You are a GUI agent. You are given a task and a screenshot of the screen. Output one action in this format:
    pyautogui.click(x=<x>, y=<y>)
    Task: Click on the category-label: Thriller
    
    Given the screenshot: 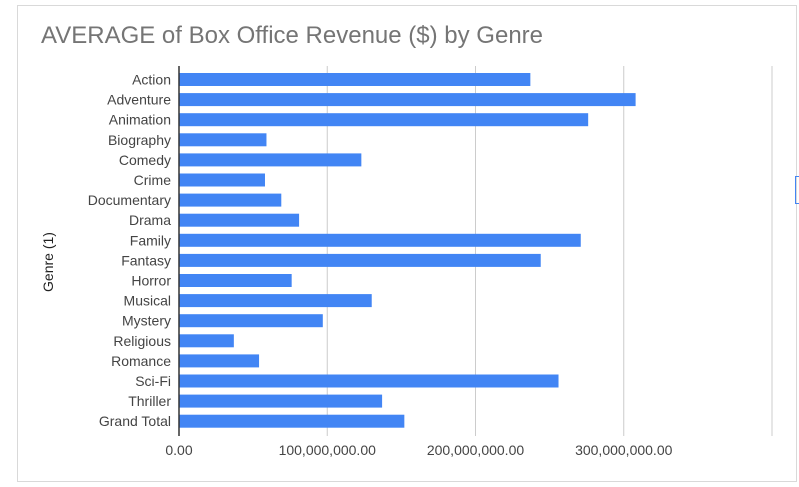 What is the action you would take?
    pyautogui.click(x=149, y=401)
    